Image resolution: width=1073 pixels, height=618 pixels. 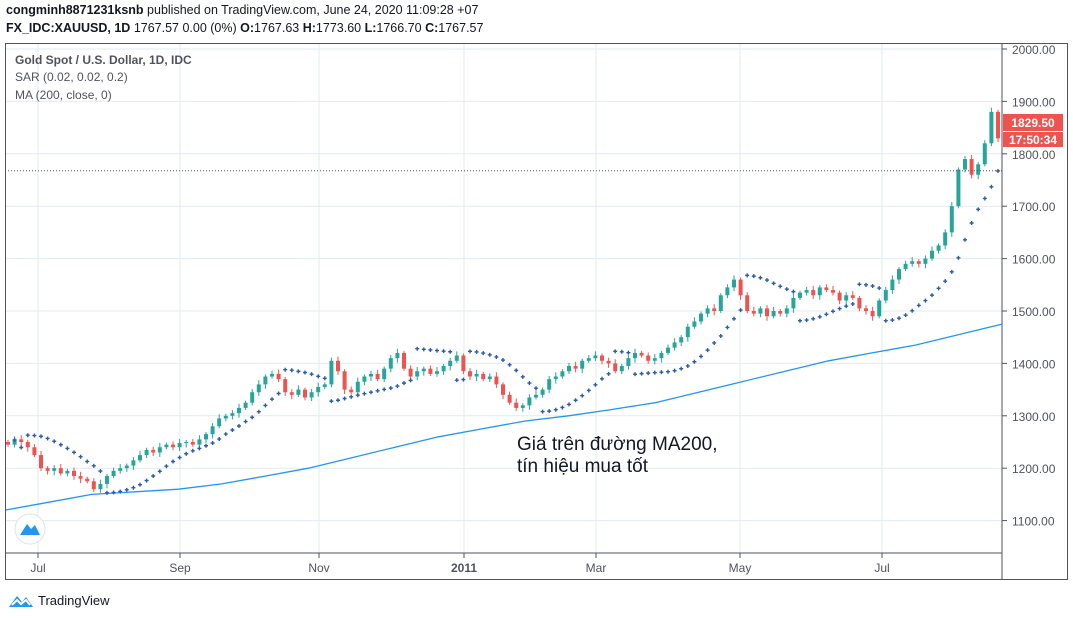 I want to click on tradingview-logo-icon, so click(x=21, y=601).